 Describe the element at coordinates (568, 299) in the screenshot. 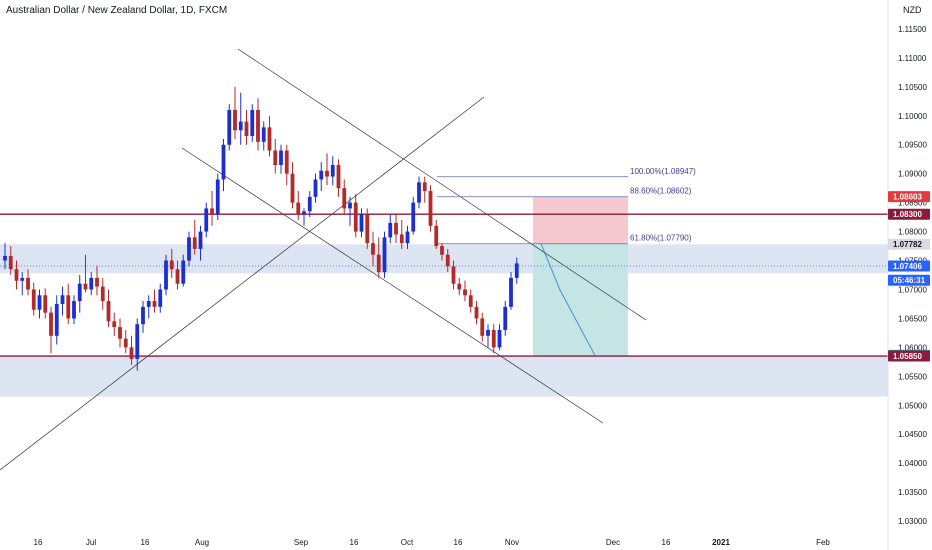

I see `projection-path` at that location.